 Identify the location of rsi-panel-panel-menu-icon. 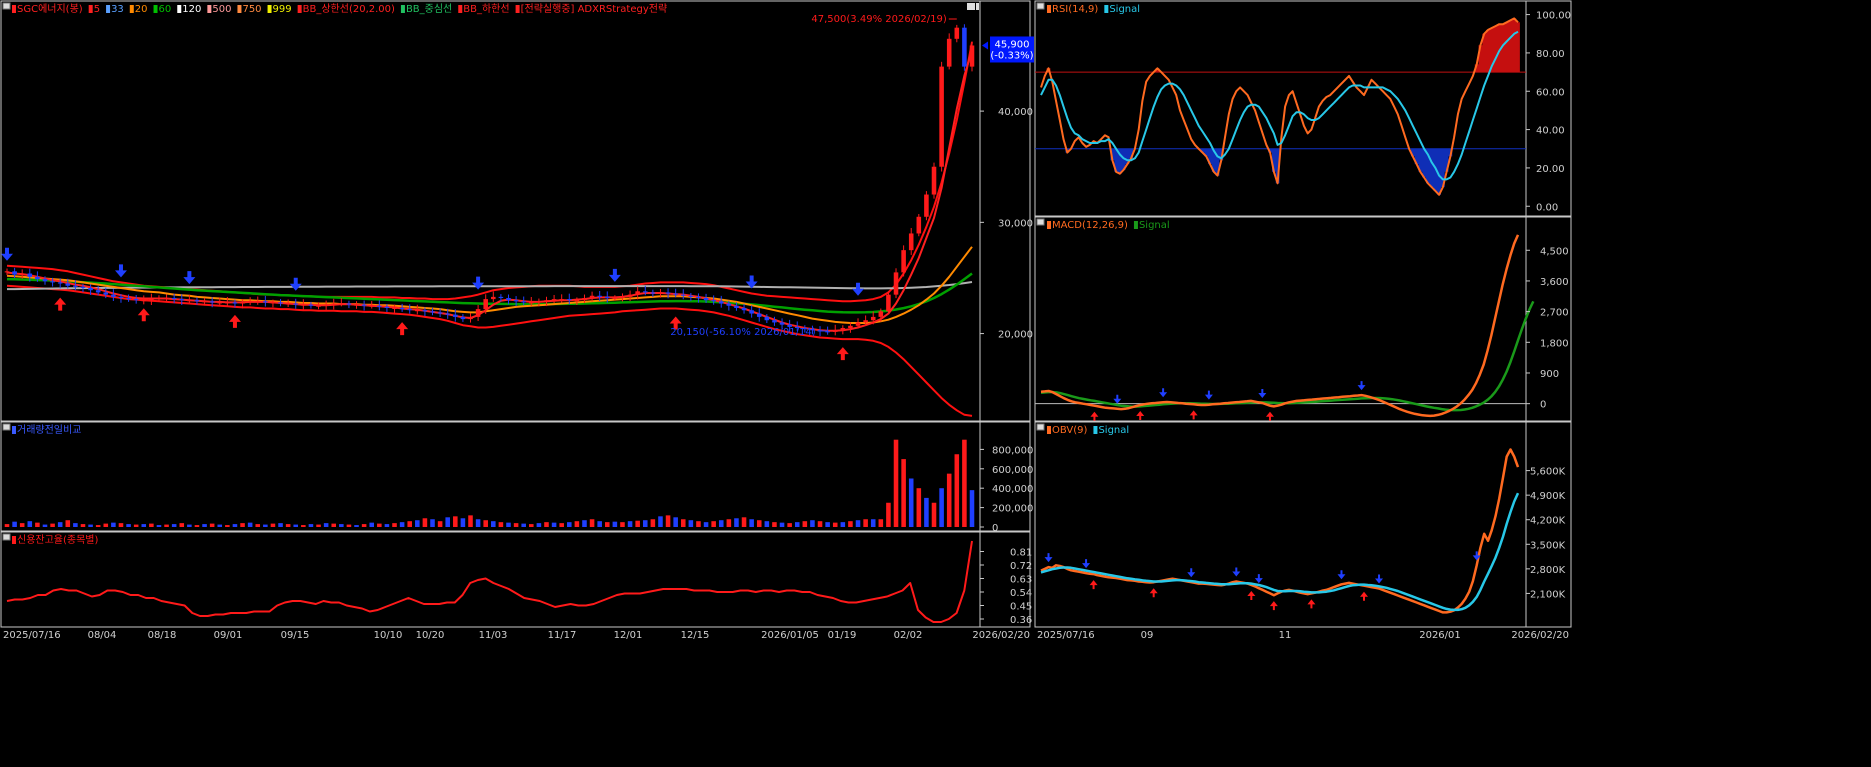
(1040, 6).